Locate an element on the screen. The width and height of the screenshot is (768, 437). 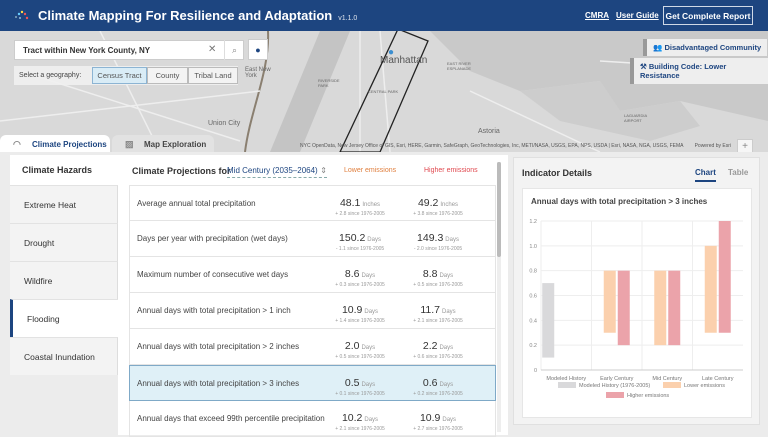
sidebar-item-drought: Drought is located at coordinates (64, 242).